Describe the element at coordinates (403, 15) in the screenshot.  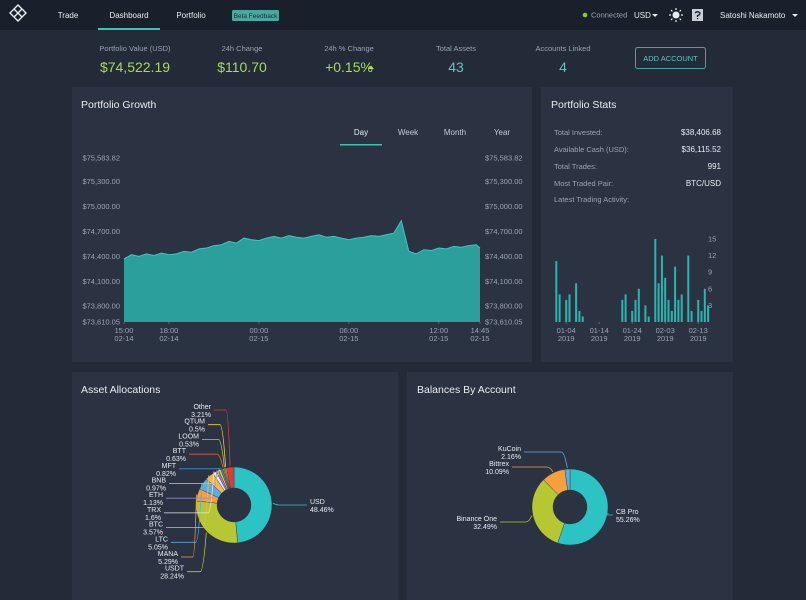
I see `nav-bar` at that location.